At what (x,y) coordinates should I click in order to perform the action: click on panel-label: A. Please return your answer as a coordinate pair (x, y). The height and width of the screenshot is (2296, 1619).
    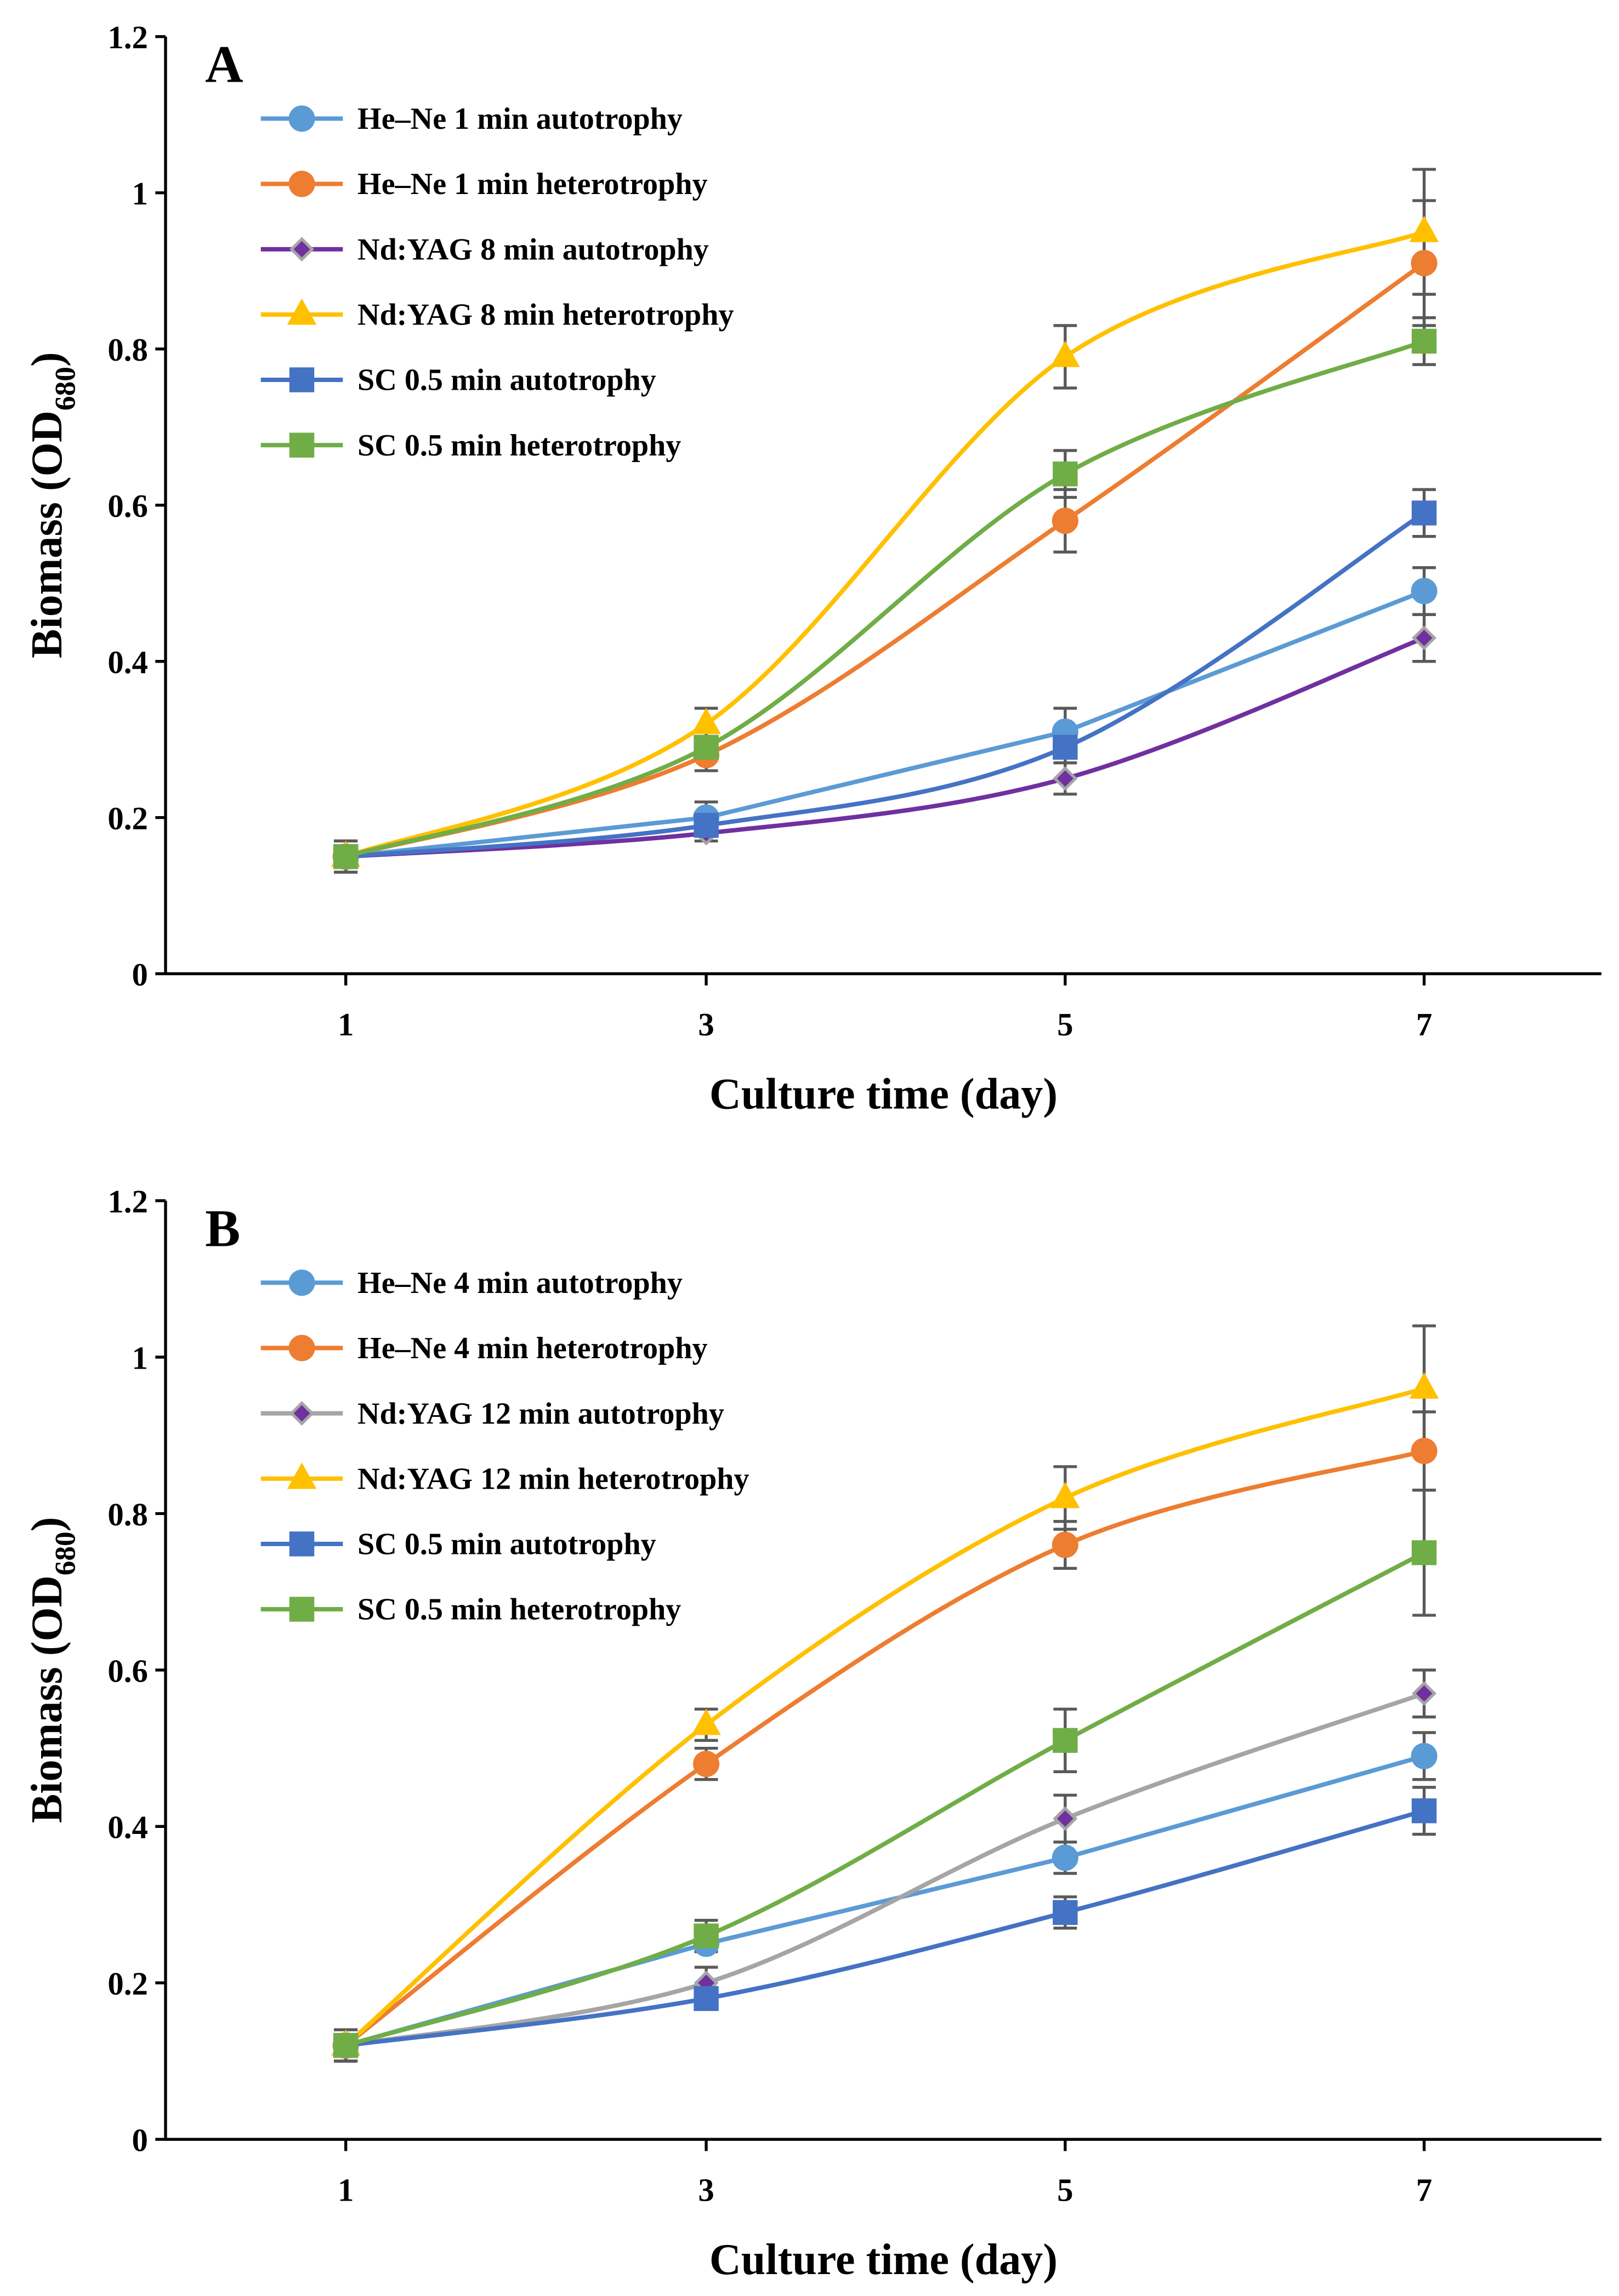
    Looking at the image, I should click on (224, 64).